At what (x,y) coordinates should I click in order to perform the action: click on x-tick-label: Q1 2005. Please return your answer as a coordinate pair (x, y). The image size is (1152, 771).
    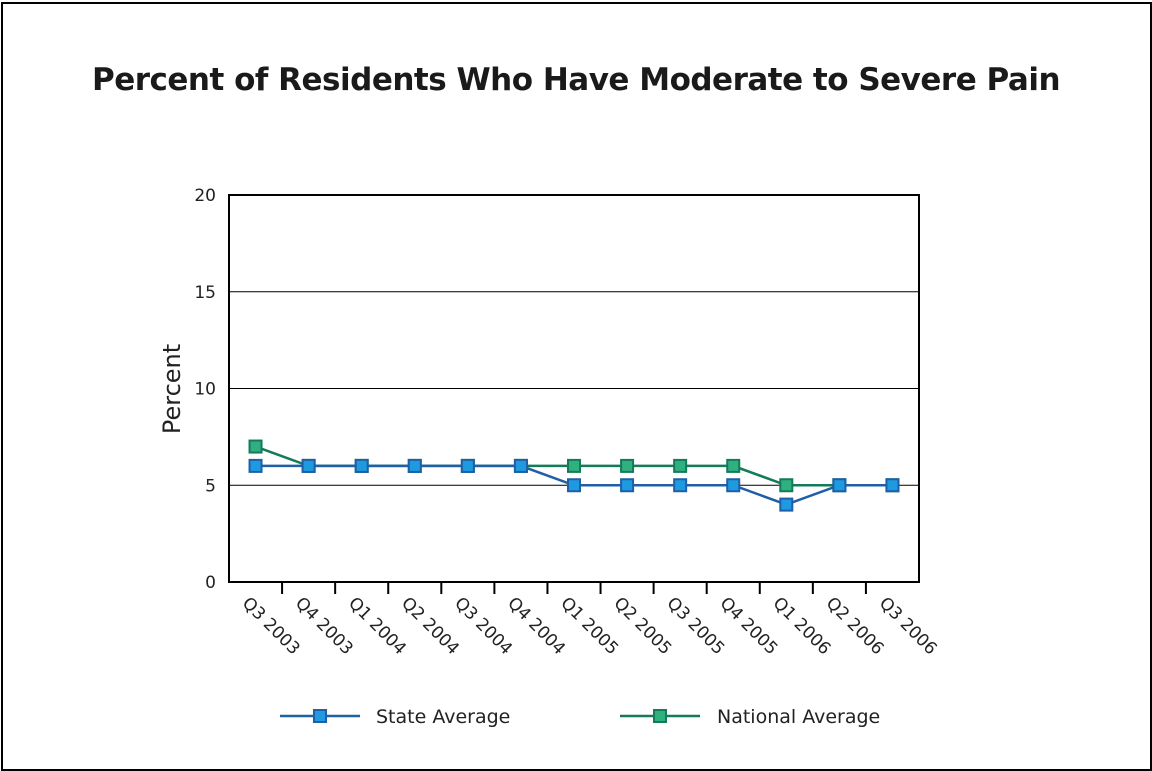
    Looking at the image, I should click on (589, 626).